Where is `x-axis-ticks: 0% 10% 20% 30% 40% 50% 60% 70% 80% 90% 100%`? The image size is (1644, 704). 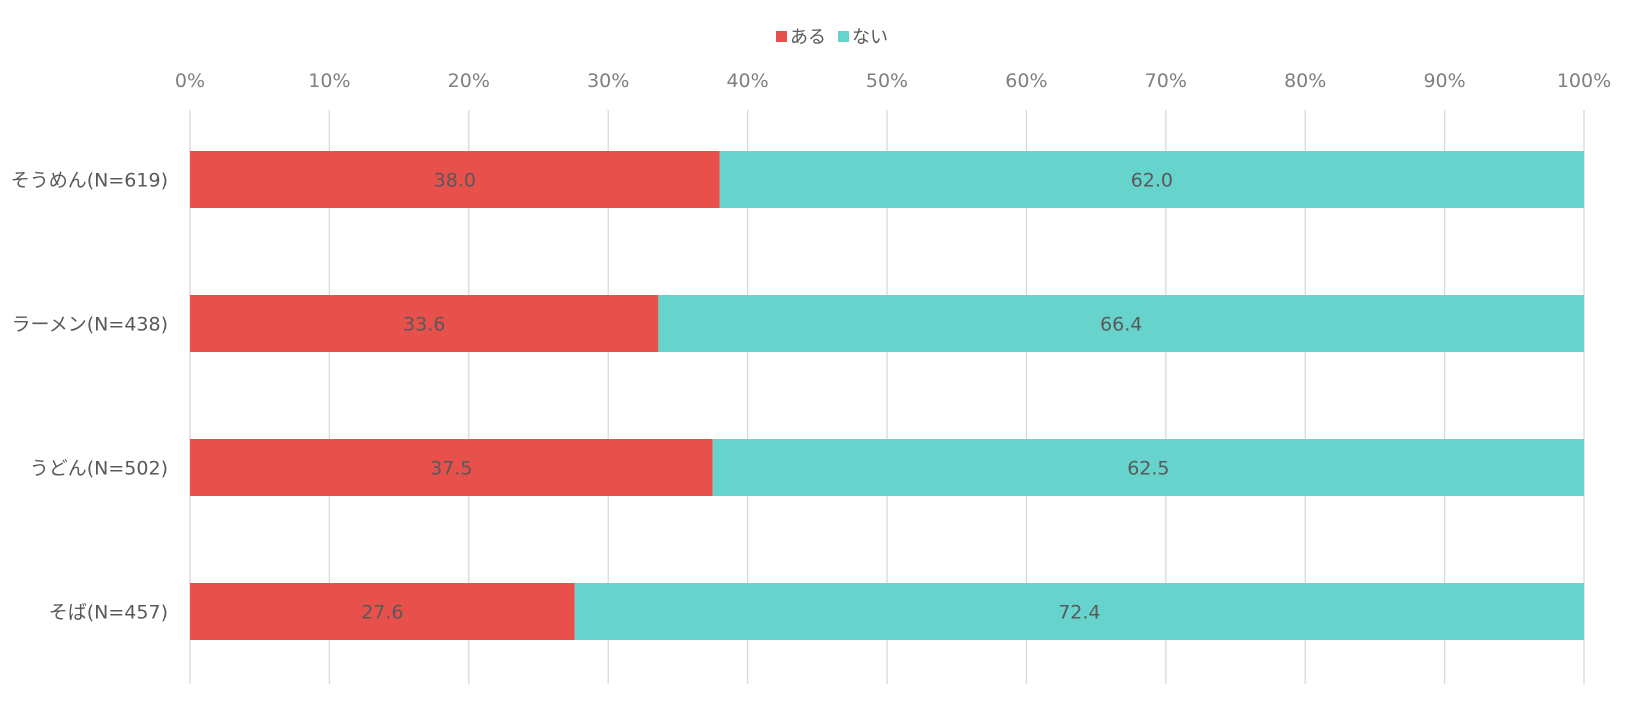
x-axis-ticks: 0% 10% 20% 30% 40% 50% 60% 70% 80% 90% 100% is located at coordinates (893, 81).